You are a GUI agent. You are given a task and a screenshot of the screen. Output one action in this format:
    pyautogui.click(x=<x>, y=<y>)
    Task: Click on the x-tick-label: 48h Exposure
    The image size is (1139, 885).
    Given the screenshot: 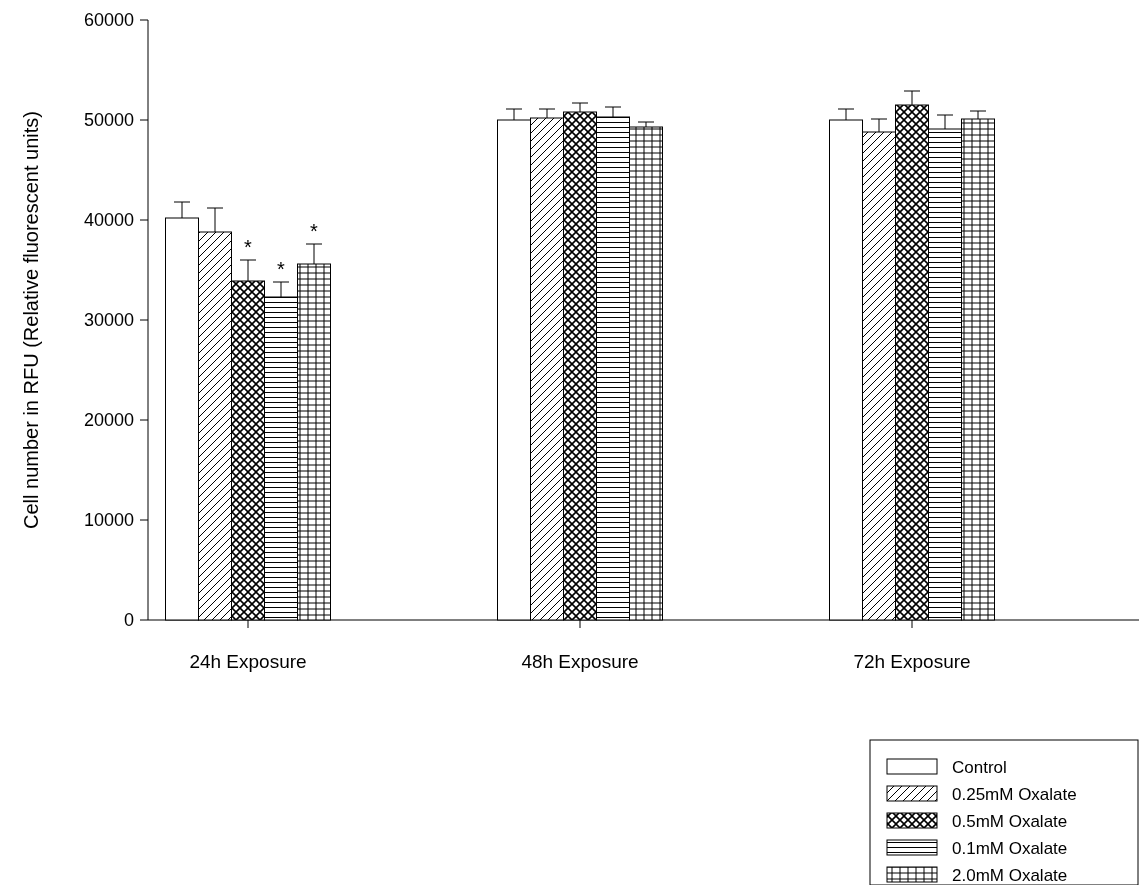 What is the action you would take?
    pyautogui.click(x=580, y=661)
    